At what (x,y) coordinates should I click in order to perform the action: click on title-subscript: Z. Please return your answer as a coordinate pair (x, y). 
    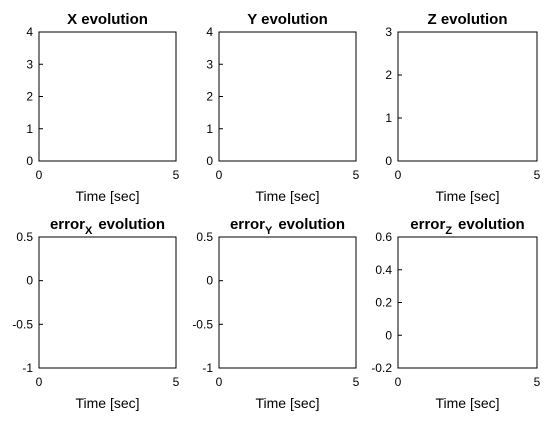
    Looking at the image, I should click on (448, 231).